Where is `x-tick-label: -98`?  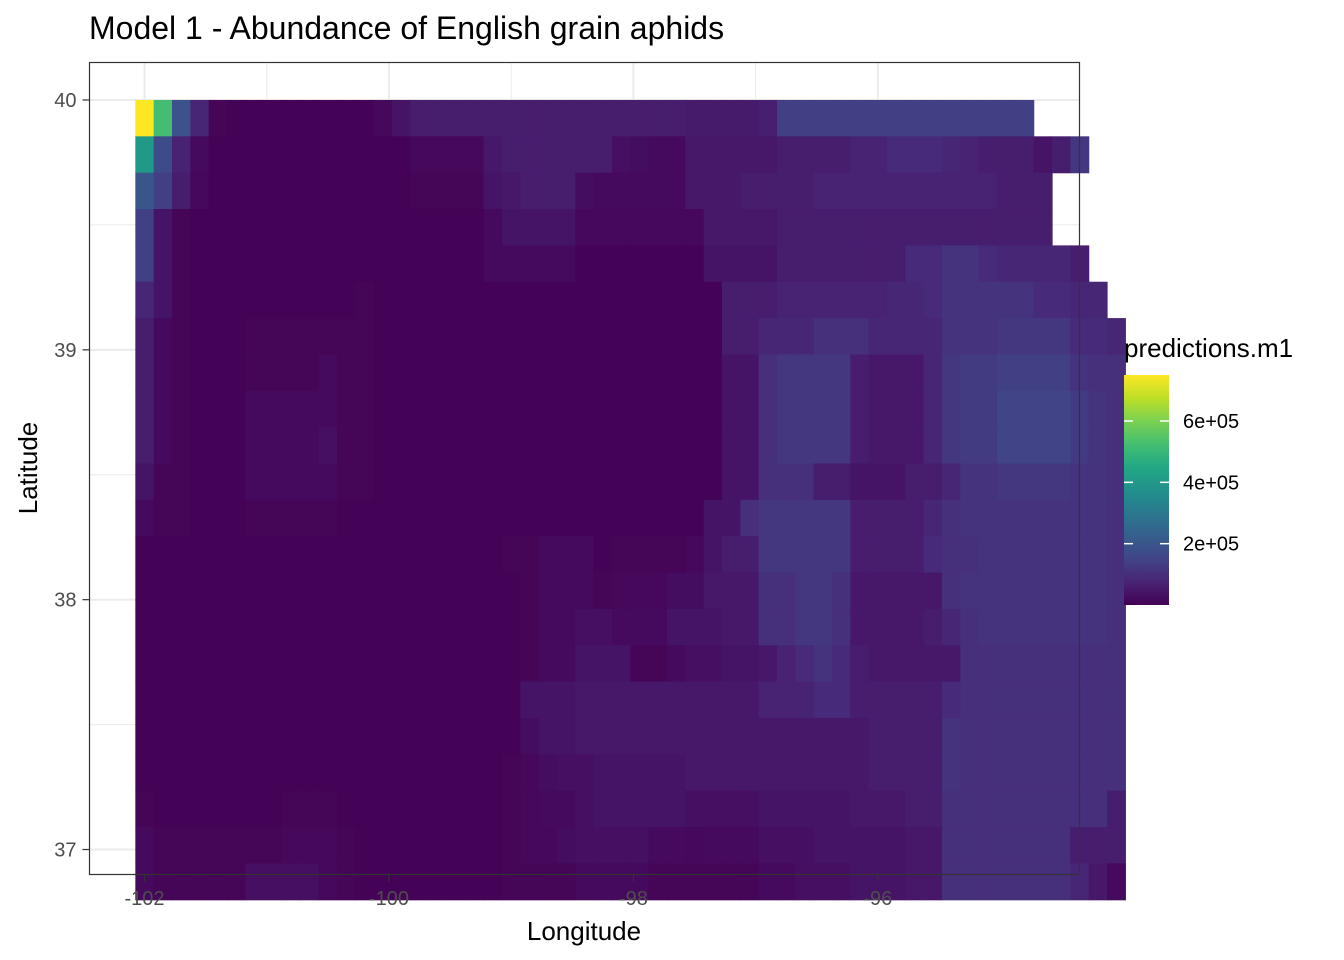
x-tick-label: -98 is located at coordinates (633, 899).